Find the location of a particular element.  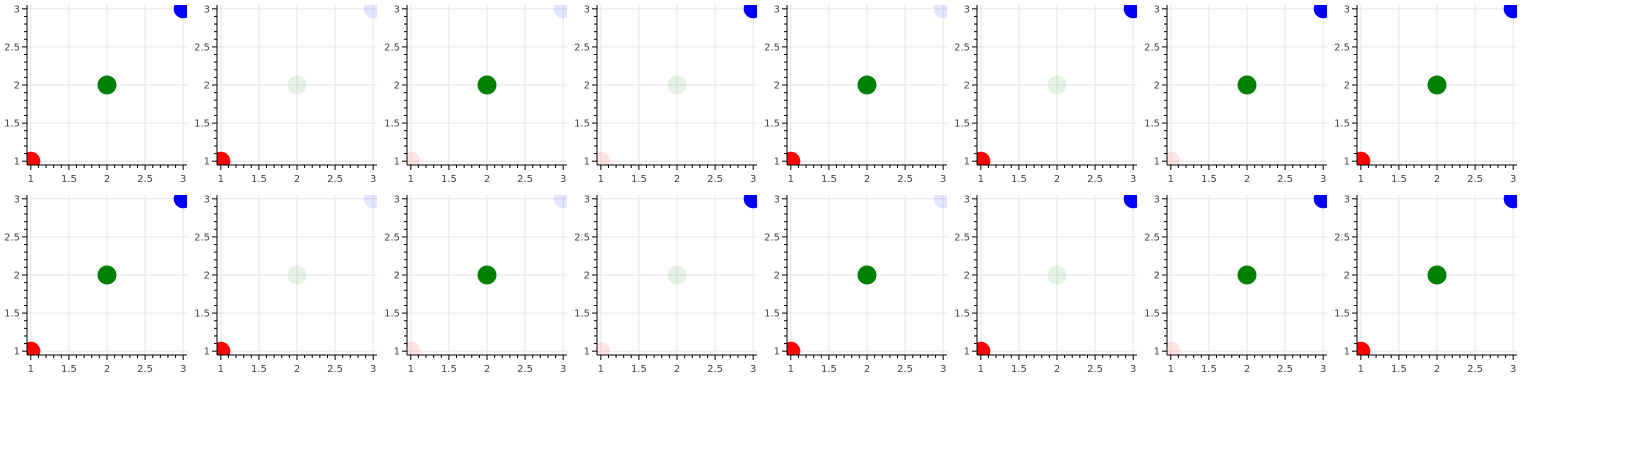

scatter-panel-3: 1 1.5 2 2.5 3 1 1.5 2 2.5 3 is located at coordinates (475, 94).